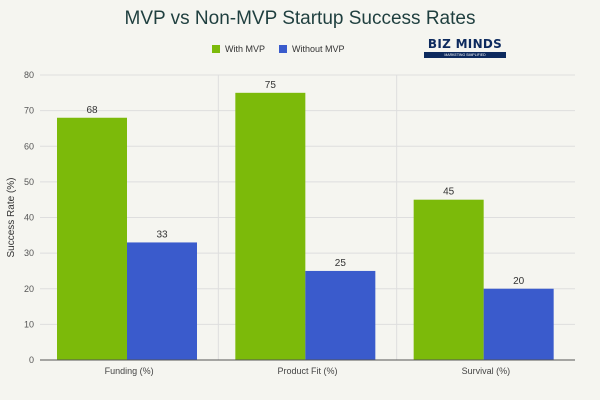 This screenshot has height=400, width=600. Describe the element at coordinates (31, 360) in the screenshot. I see `y-tick-label: 0` at that location.